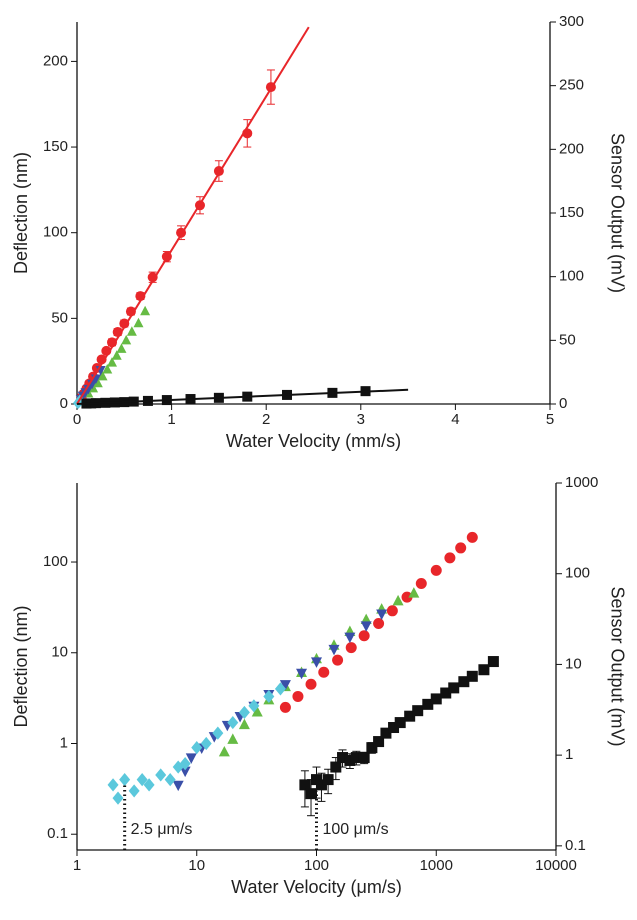 The height and width of the screenshot is (920, 637). I want to click on y2-tick-label: 1, so click(569, 754).